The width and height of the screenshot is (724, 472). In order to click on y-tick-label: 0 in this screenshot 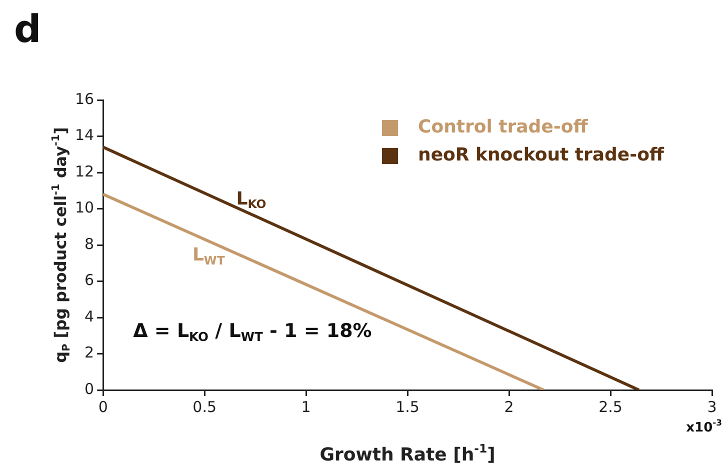, I will do `click(89, 389)`.